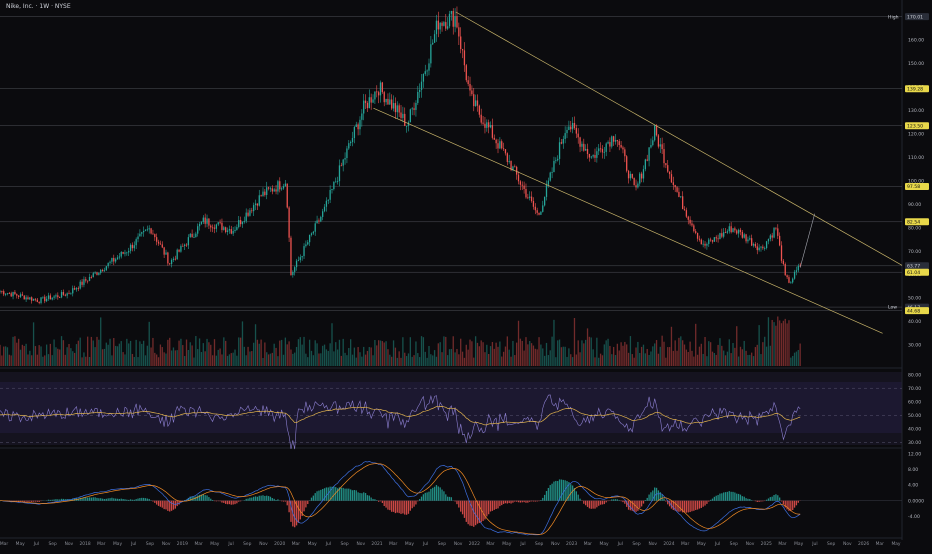 This screenshot has width=932, height=554. What do you see at coordinates (916, 135) in the screenshot?
I see `price-tick-label: 120.00` at bounding box center [916, 135].